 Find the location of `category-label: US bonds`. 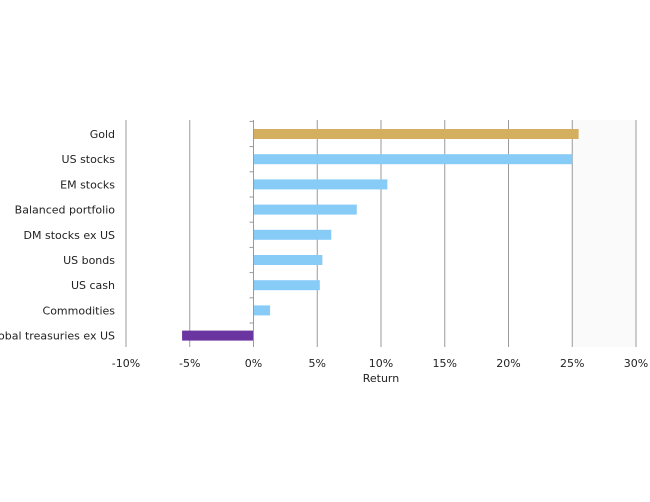

category-label: US bonds is located at coordinates (89, 260).